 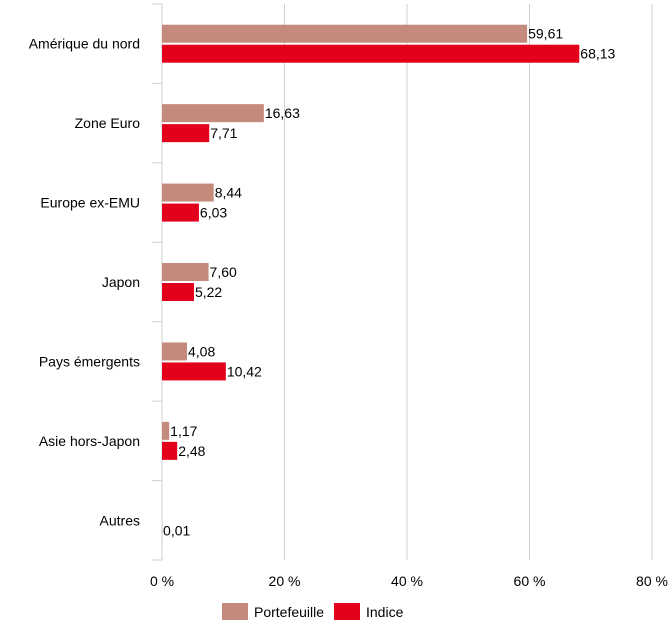 I want to click on data-label: 6,03, so click(x=213, y=213).